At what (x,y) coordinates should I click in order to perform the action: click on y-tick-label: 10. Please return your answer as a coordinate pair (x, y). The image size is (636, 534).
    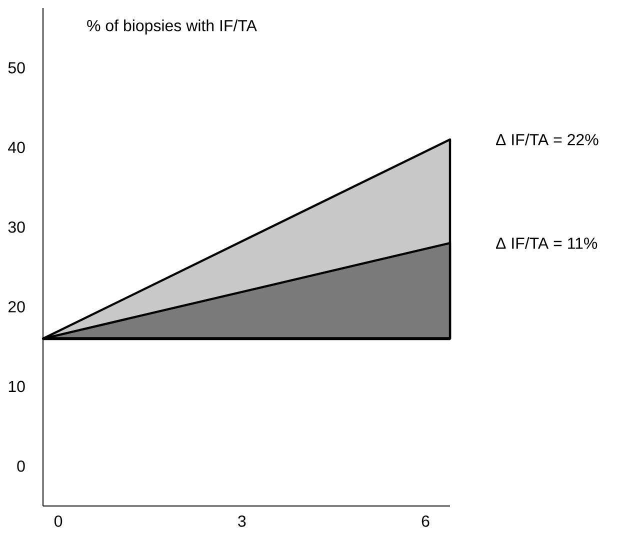
    Looking at the image, I should click on (16, 386).